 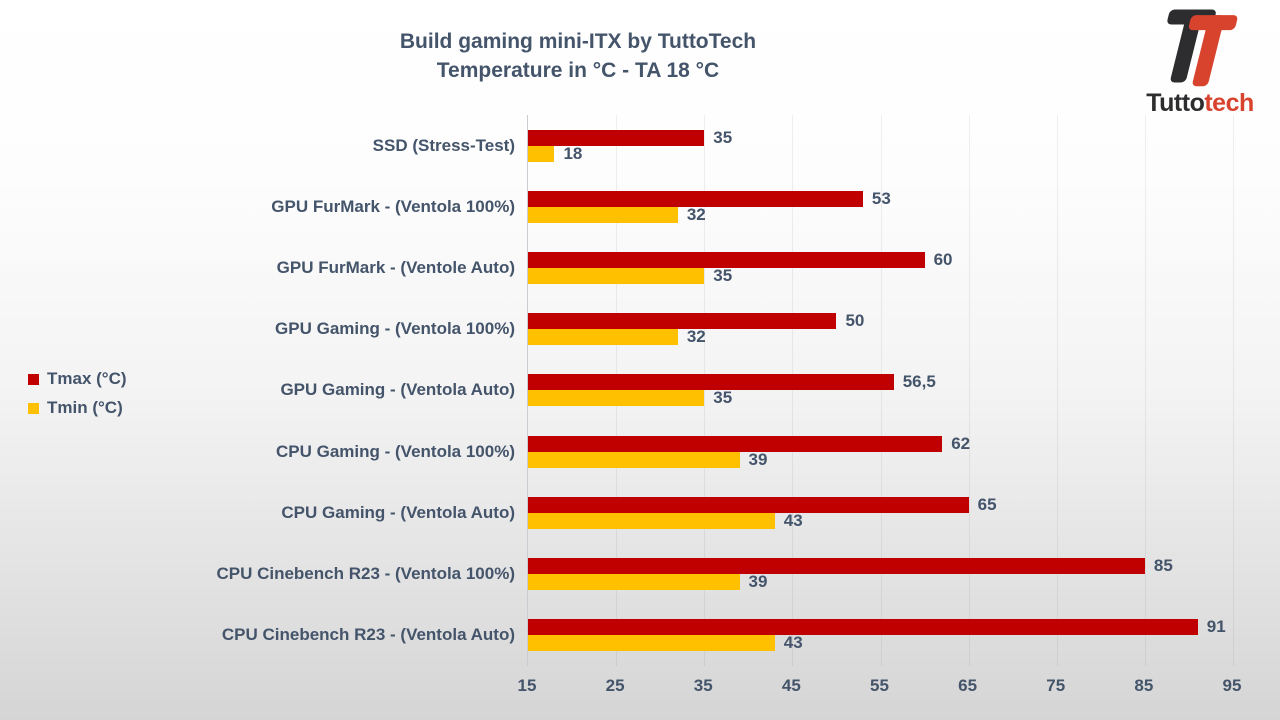 I want to click on bar-row: CPU Gaming - (Ventola Auto) 65 43, so click(x=640, y=512).